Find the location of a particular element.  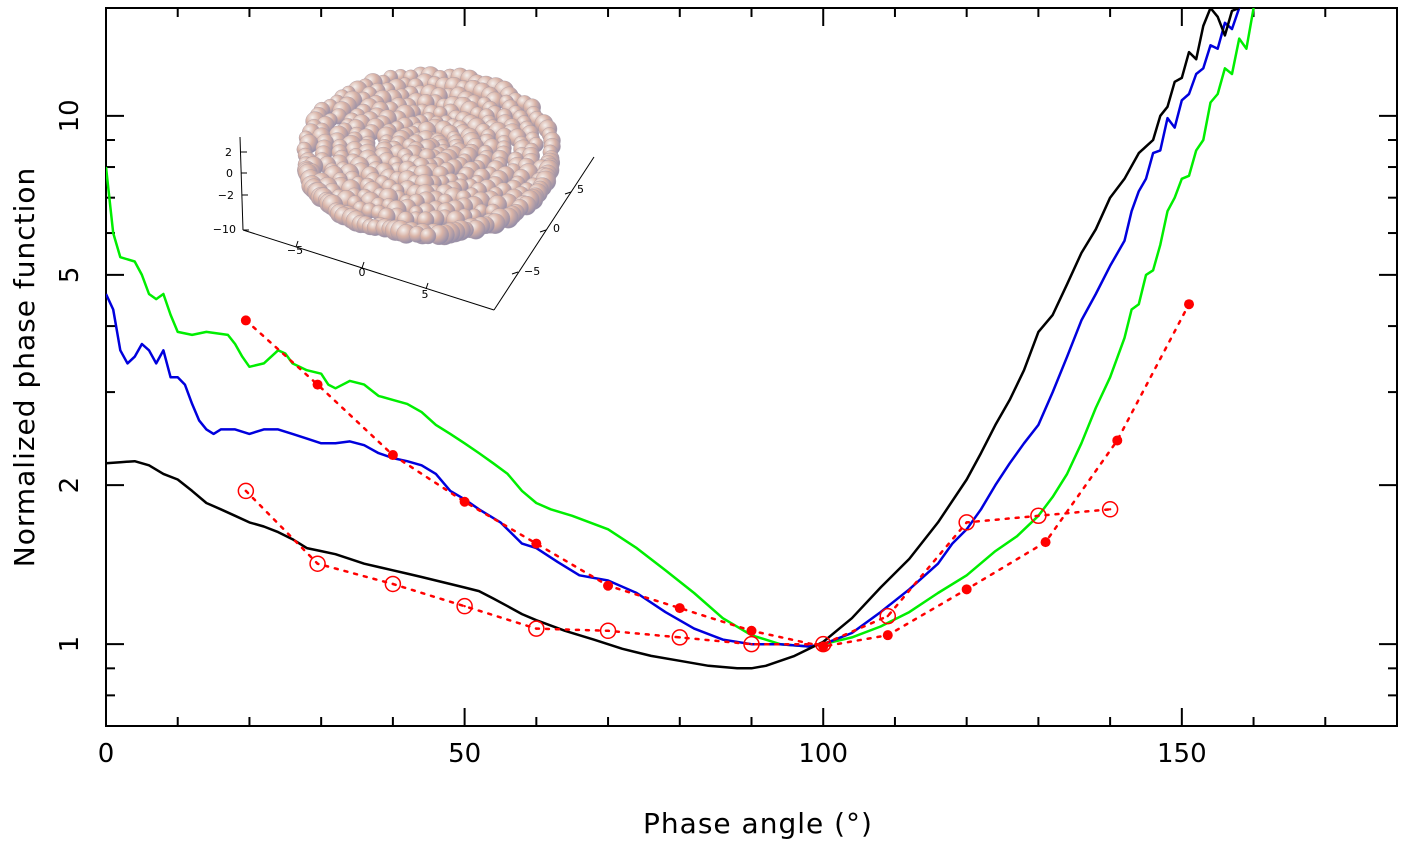

inset-z-label: 2 is located at coordinates (228, 152).